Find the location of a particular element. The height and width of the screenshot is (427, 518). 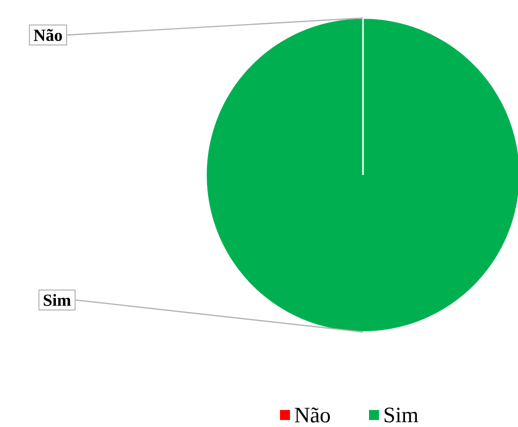

slice-label: Sim is located at coordinates (57, 300).